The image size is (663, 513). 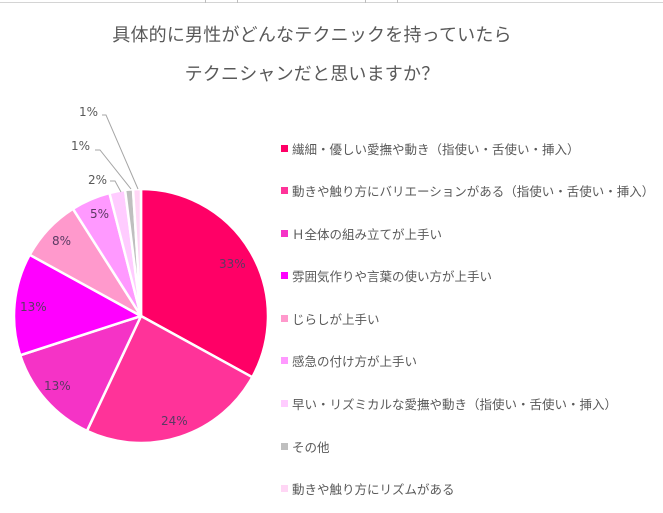 I want to click on slice-label-13a: 13%, so click(x=57, y=386).